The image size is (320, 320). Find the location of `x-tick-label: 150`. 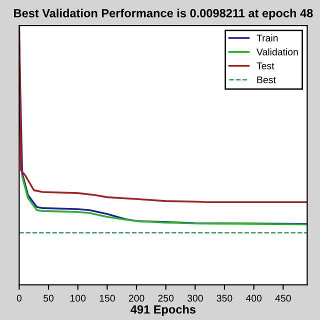

x-tick-label: 150 is located at coordinates (107, 298).